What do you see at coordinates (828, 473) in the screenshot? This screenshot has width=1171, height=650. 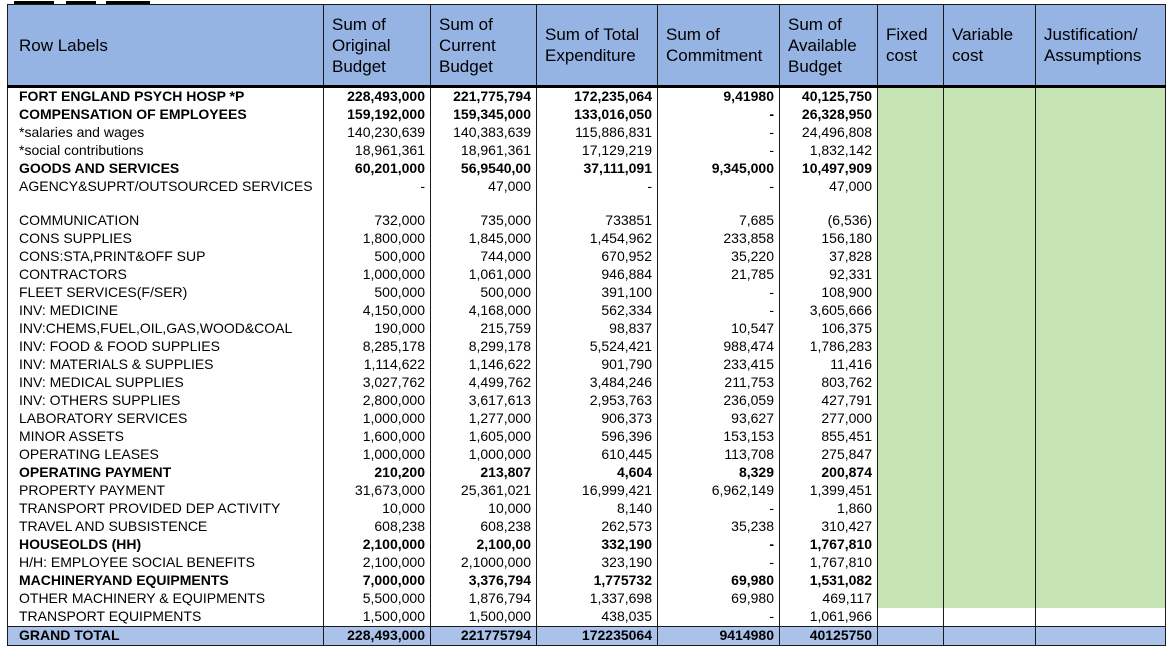 I see `available-budget-cell: 200,874` at bounding box center [828, 473].